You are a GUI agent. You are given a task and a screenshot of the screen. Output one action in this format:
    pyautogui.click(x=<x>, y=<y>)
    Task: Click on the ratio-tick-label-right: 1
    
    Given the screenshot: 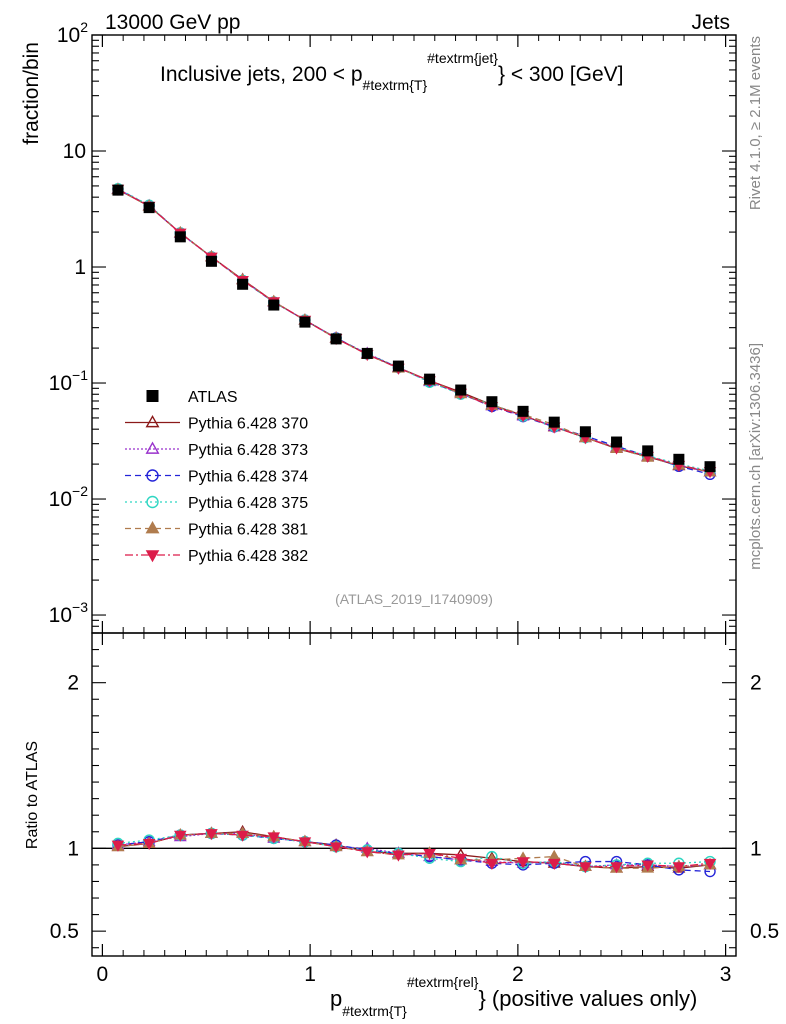 What is the action you would take?
    pyautogui.click(x=756, y=848)
    